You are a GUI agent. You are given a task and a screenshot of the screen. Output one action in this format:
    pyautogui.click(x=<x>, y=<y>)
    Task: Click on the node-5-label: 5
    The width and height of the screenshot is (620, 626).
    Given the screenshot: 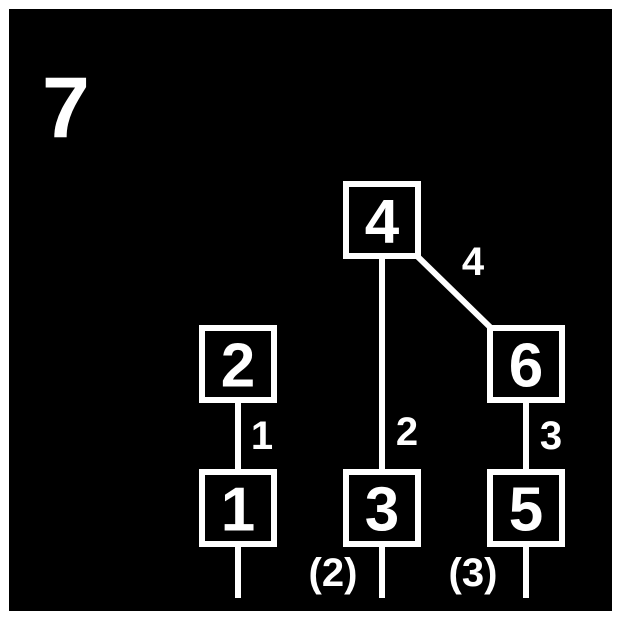 What is the action you would take?
    pyautogui.click(x=526, y=510)
    